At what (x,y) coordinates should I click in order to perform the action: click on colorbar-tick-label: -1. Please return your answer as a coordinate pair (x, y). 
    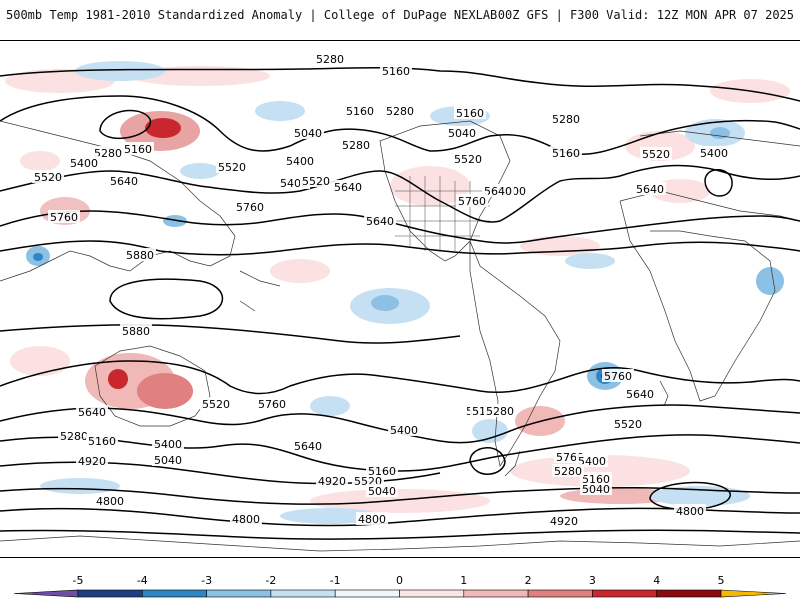
    Looking at the image, I should click on (335, 580).